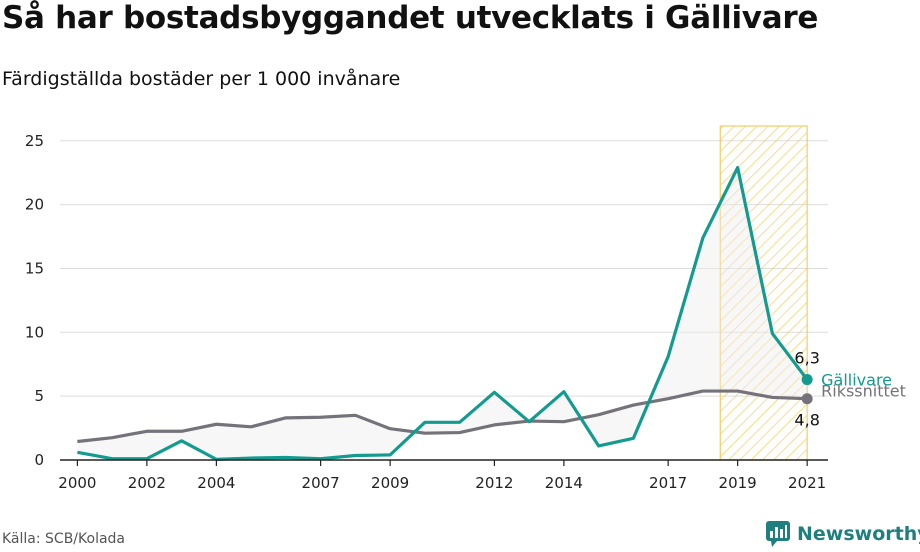  Describe the element at coordinates (39, 460) in the screenshot. I see `y-tick-label: 0` at that location.